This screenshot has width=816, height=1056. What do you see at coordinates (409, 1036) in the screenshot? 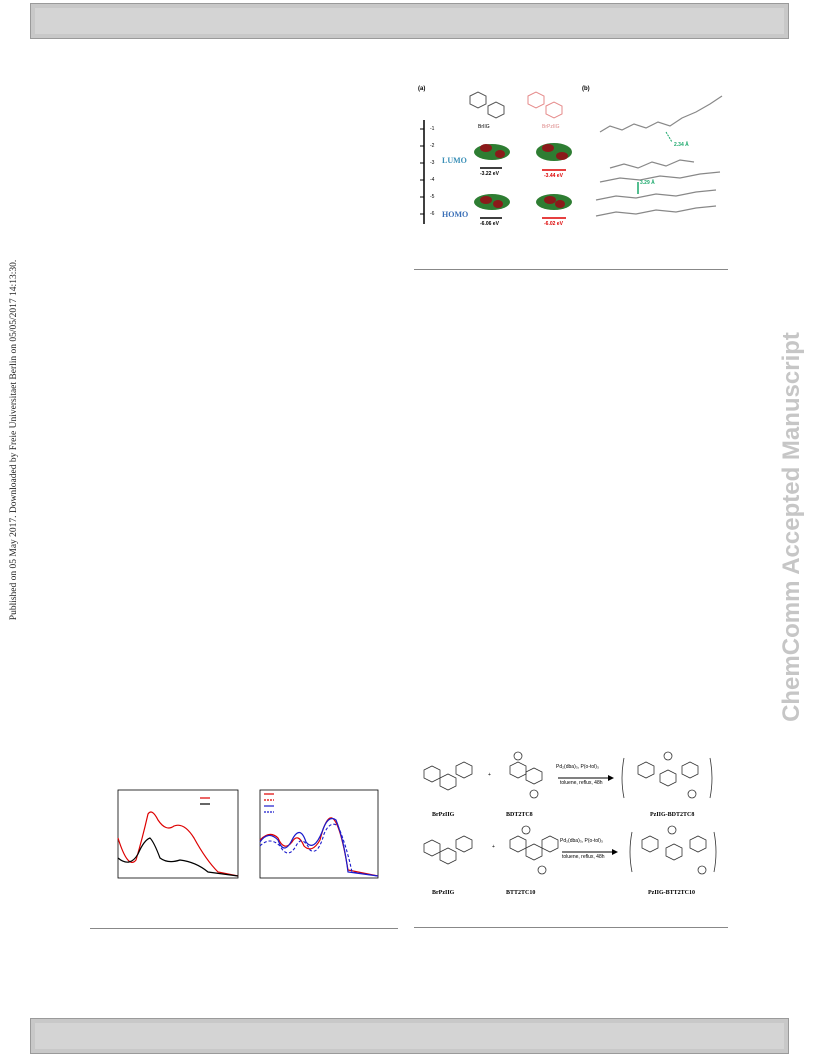
I see `footer-bar` at bounding box center [409, 1036].